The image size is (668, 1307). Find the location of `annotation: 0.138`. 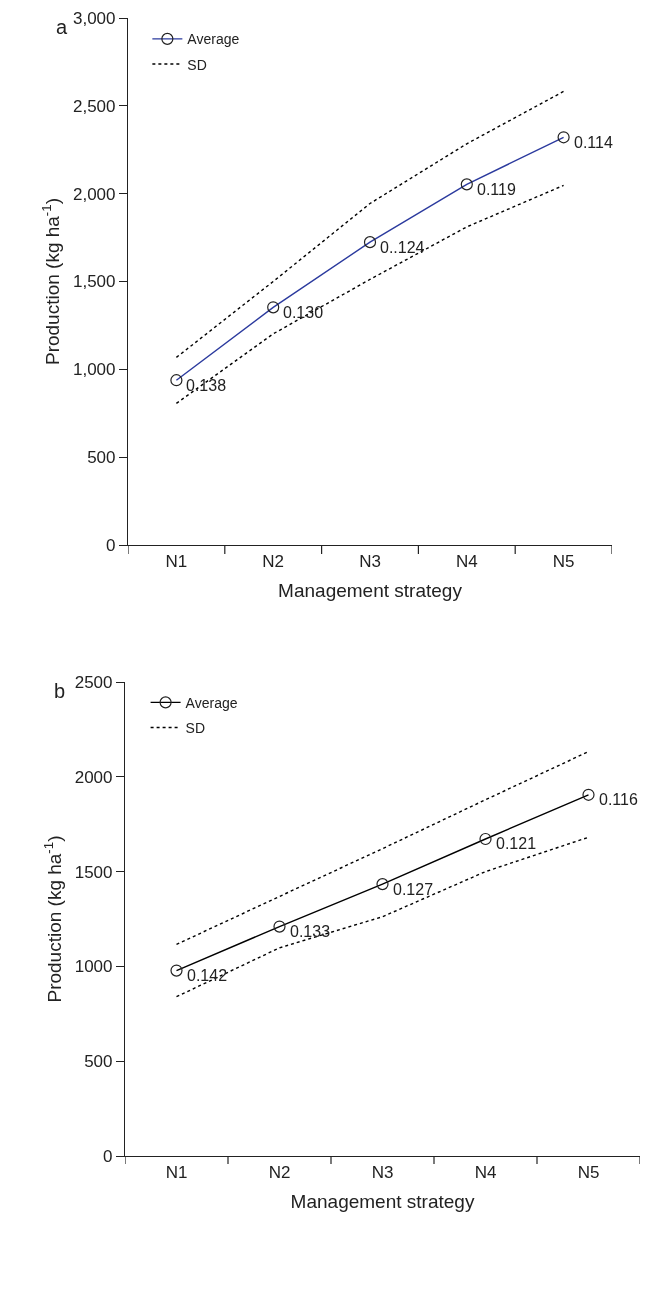

annotation: 0.138 is located at coordinates (206, 385).